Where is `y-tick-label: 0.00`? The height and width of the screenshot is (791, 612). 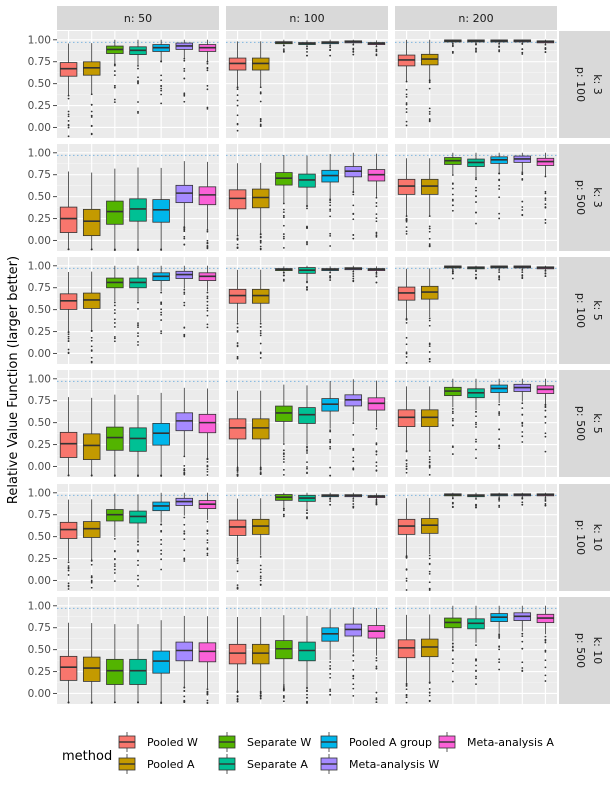 y-tick-label: 0.00 is located at coordinates (39, 581).